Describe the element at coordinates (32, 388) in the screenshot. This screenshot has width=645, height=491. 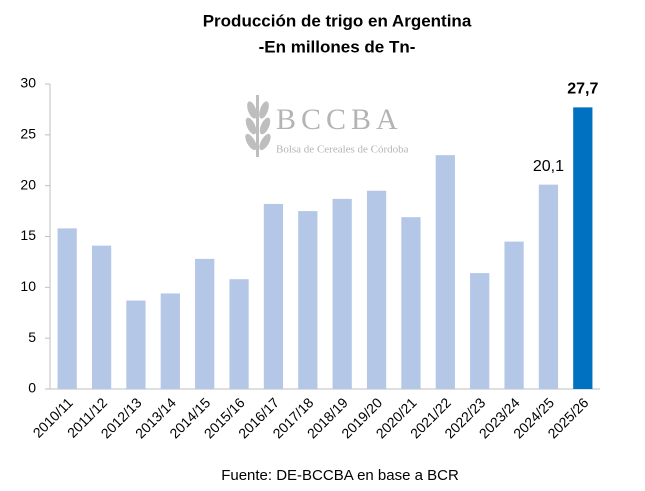
I see `y-tick-label: 0` at that location.